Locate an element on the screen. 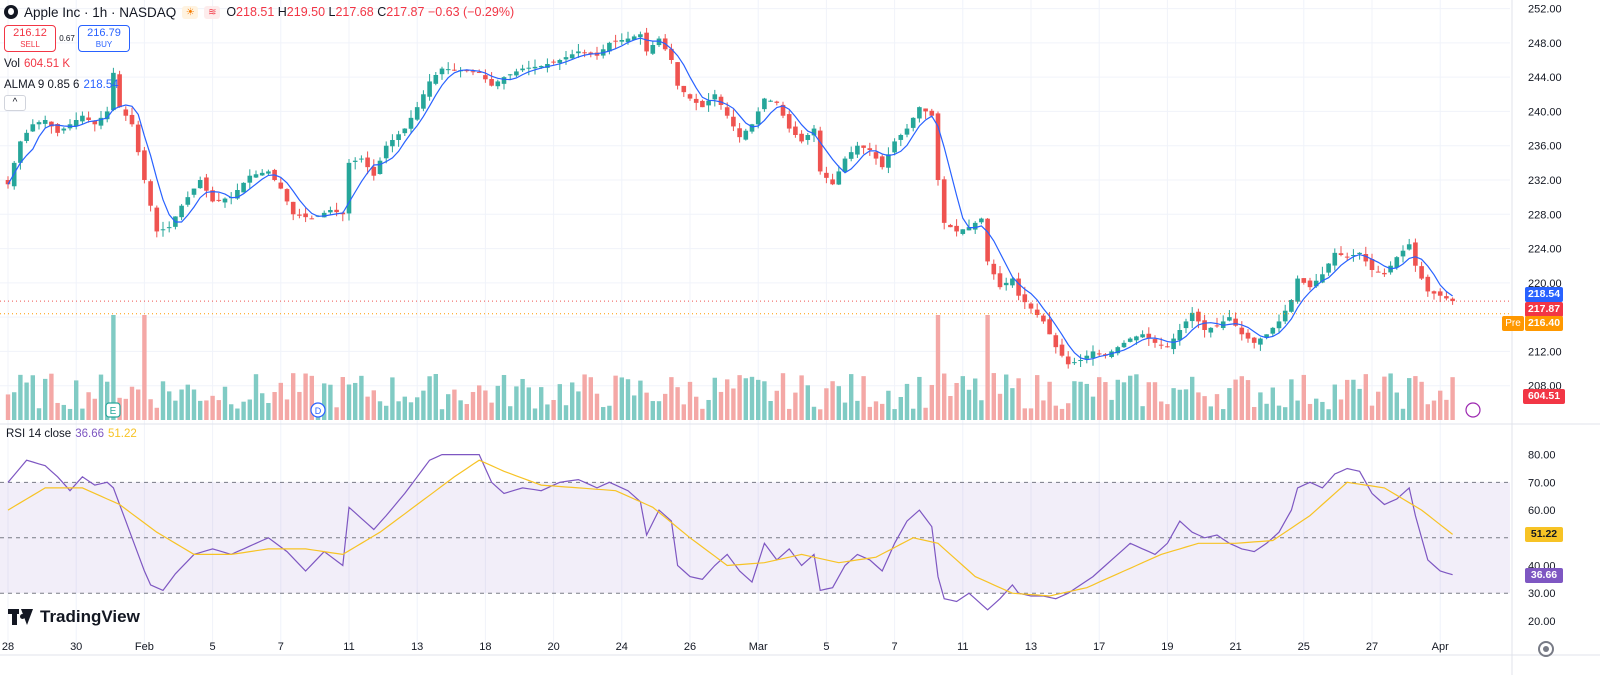  tradingview-logo: TradingView is located at coordinates (74, 617).